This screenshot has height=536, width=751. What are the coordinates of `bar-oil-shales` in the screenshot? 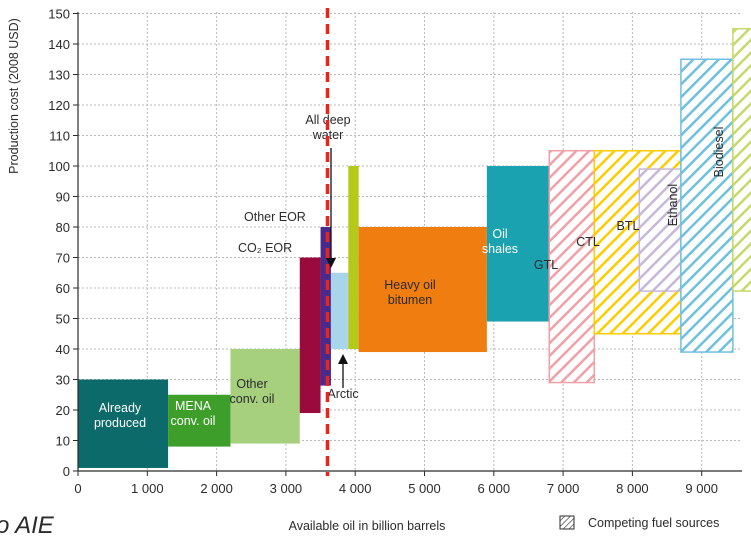 It's located at (518, 244).